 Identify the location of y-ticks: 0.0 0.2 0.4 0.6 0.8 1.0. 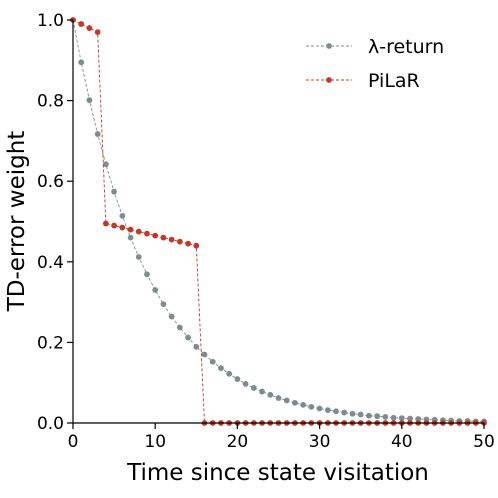
(55, 222).